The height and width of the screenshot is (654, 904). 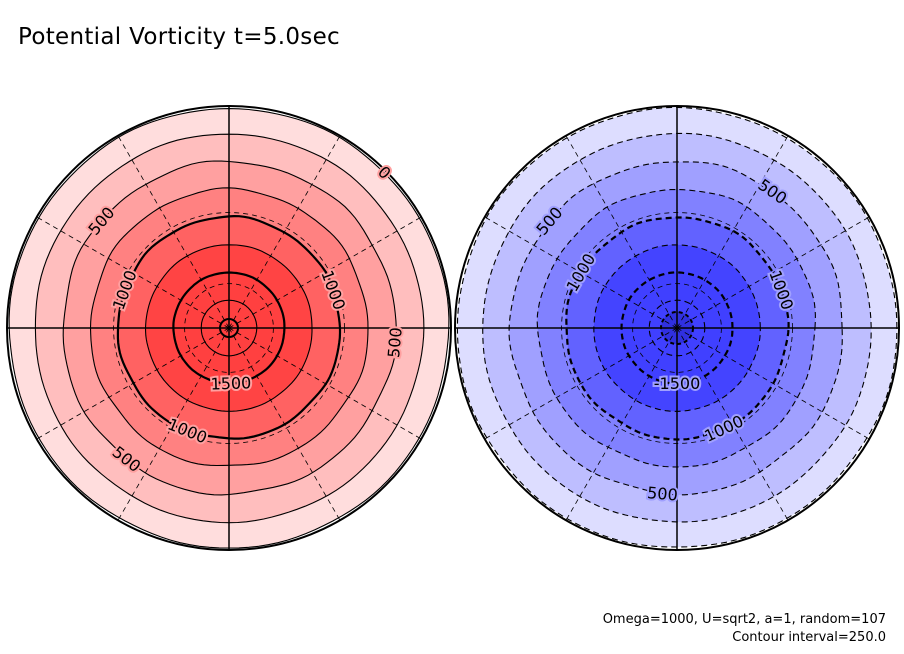 I want to click on chart-title: Potential Vorticity t=5.0sec, so click(x=179, y=37).